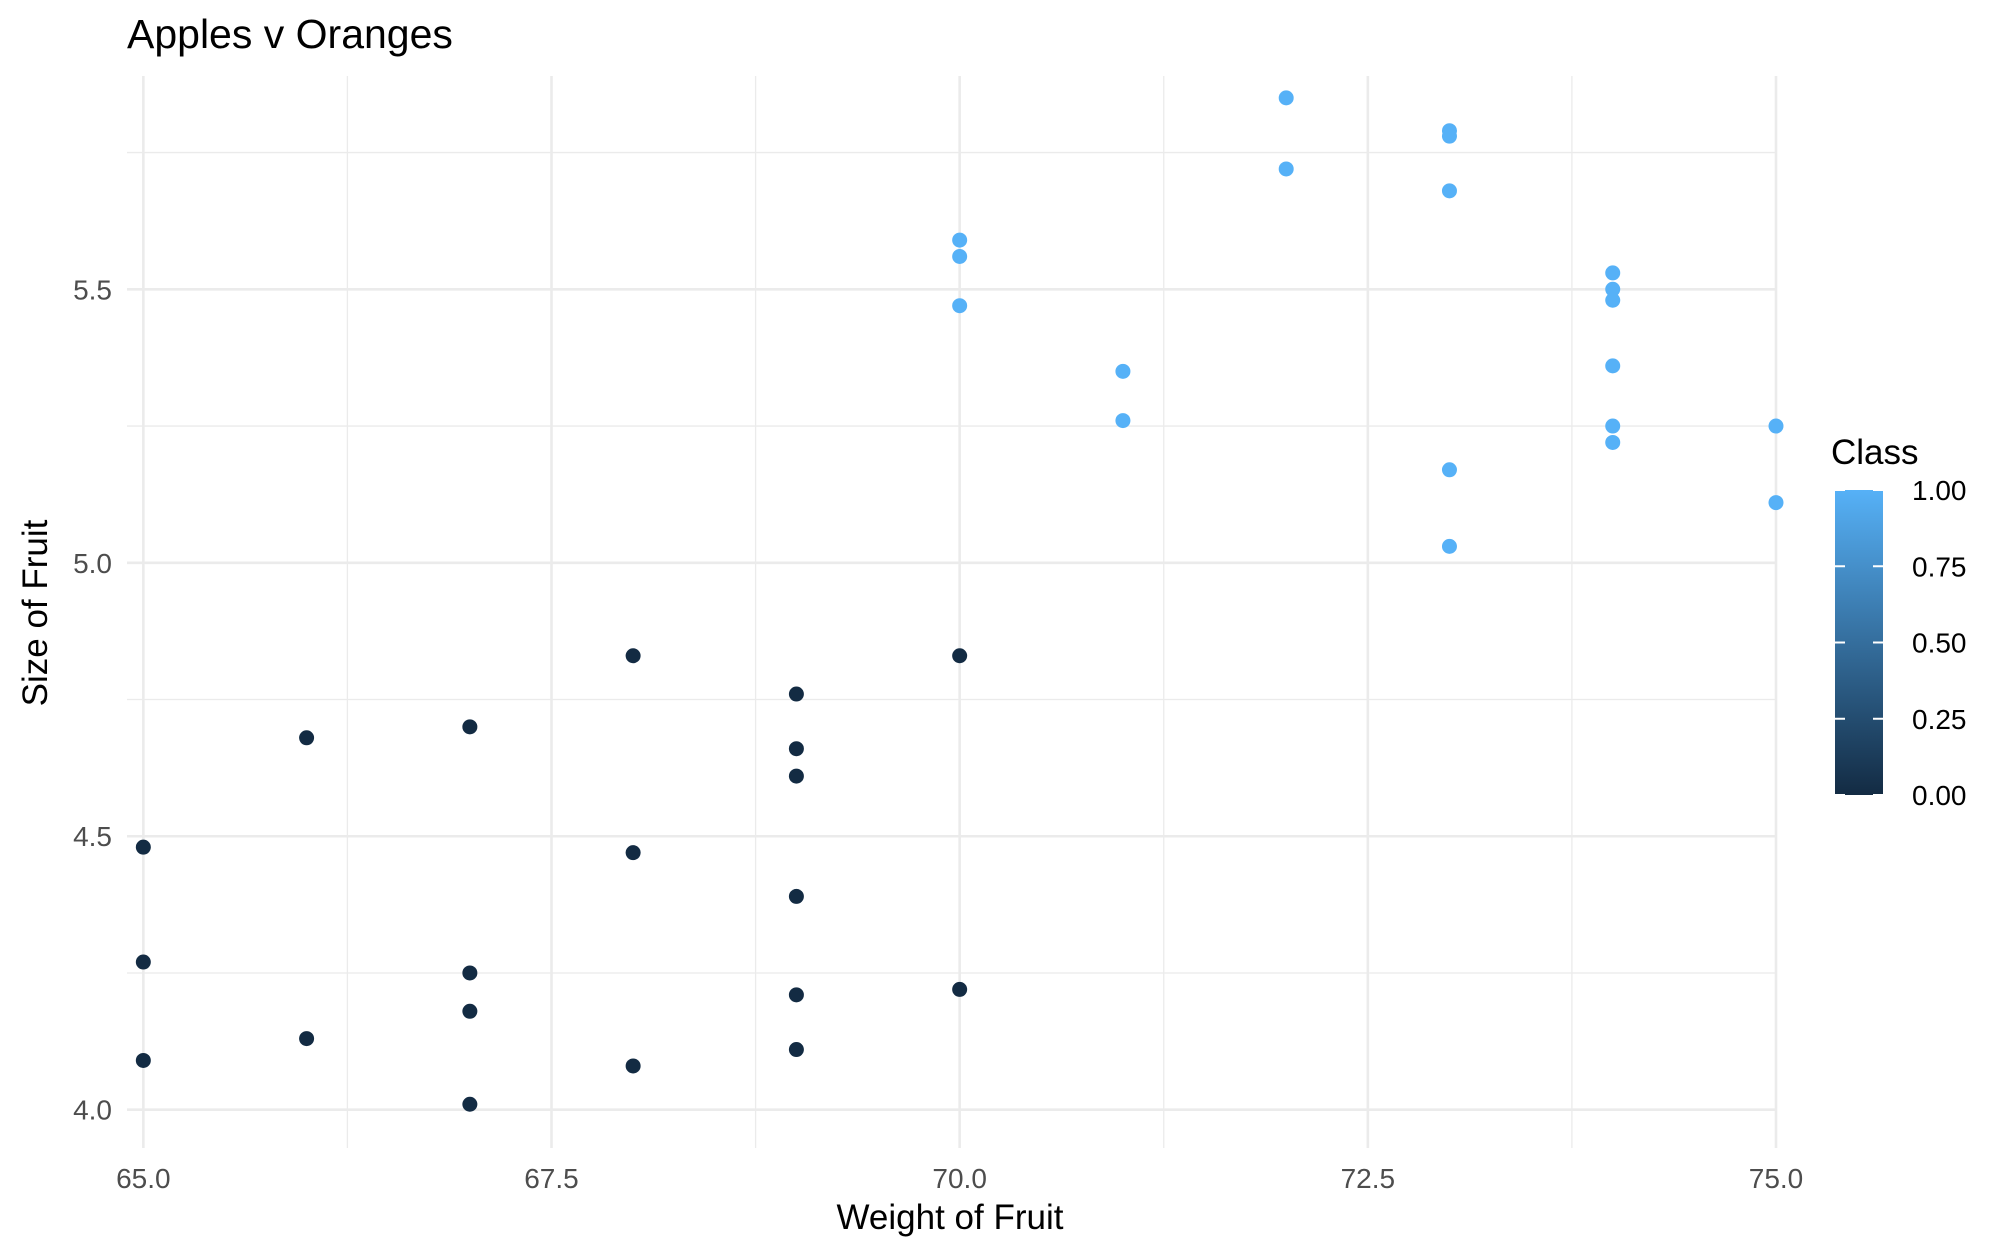 This screenshot has height=1253, width=2000. What do you see at coordinates (1776, 1178) in the screenshot?
I see `x-tick-label: 75.0` at bounding box center [1776, 1178].